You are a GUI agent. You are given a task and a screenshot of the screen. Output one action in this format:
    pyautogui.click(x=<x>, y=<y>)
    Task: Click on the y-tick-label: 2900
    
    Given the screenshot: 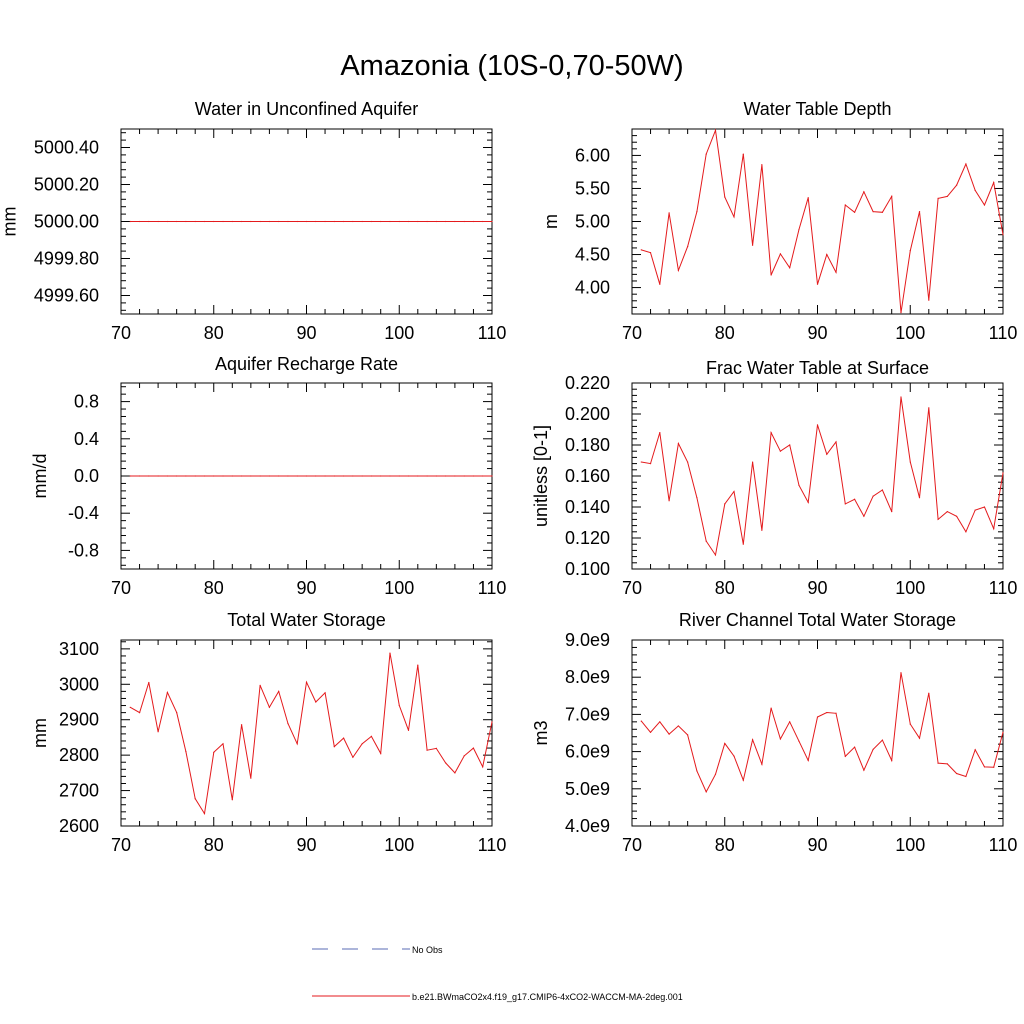 What is the action you would take?
    pyautogui.click(x=79, y=720)
    